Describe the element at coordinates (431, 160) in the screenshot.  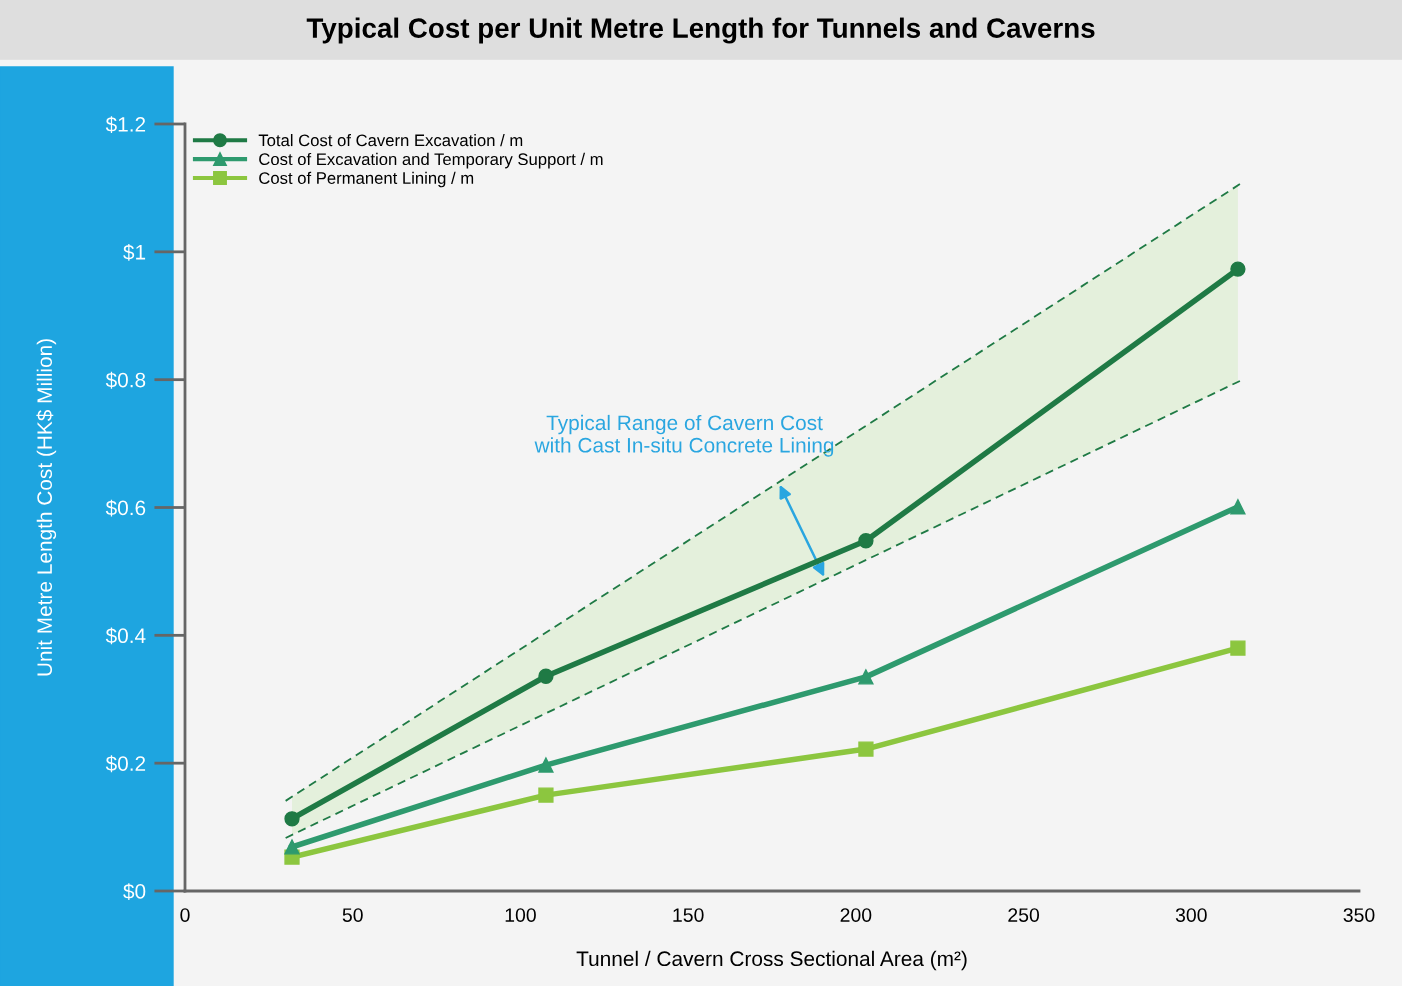
I see `legend-label: Cost of Excavation and Temporary Support / m` at that location.